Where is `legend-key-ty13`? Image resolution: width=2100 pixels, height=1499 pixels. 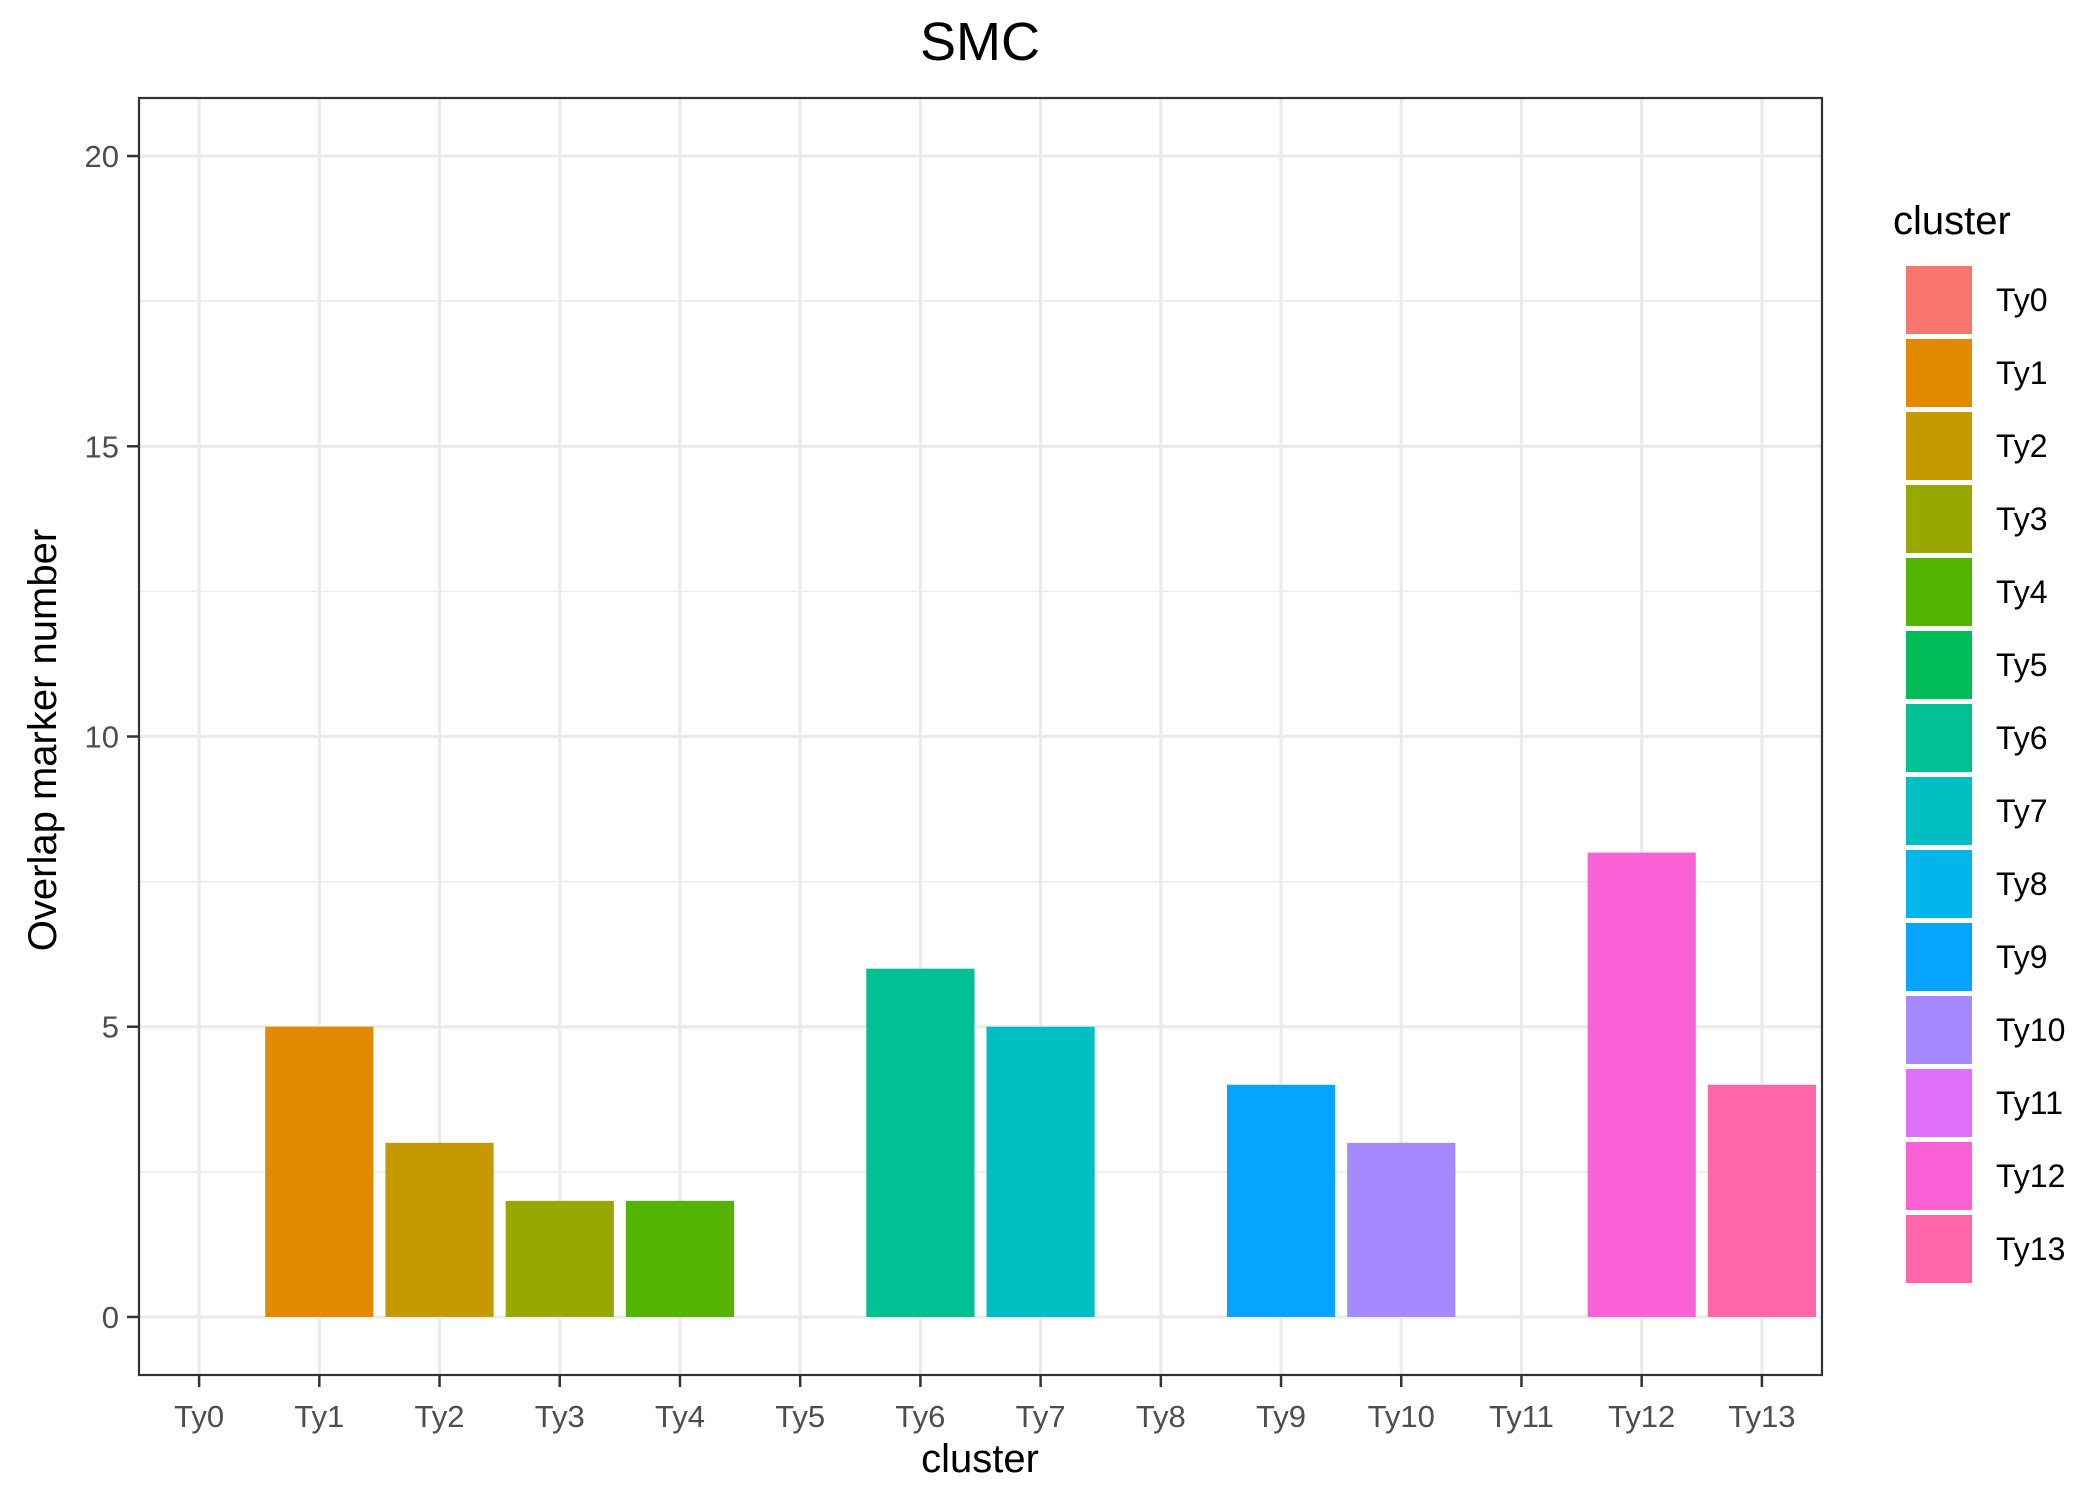 legend-key-ty13 is located at coordinates (1939, 1249).